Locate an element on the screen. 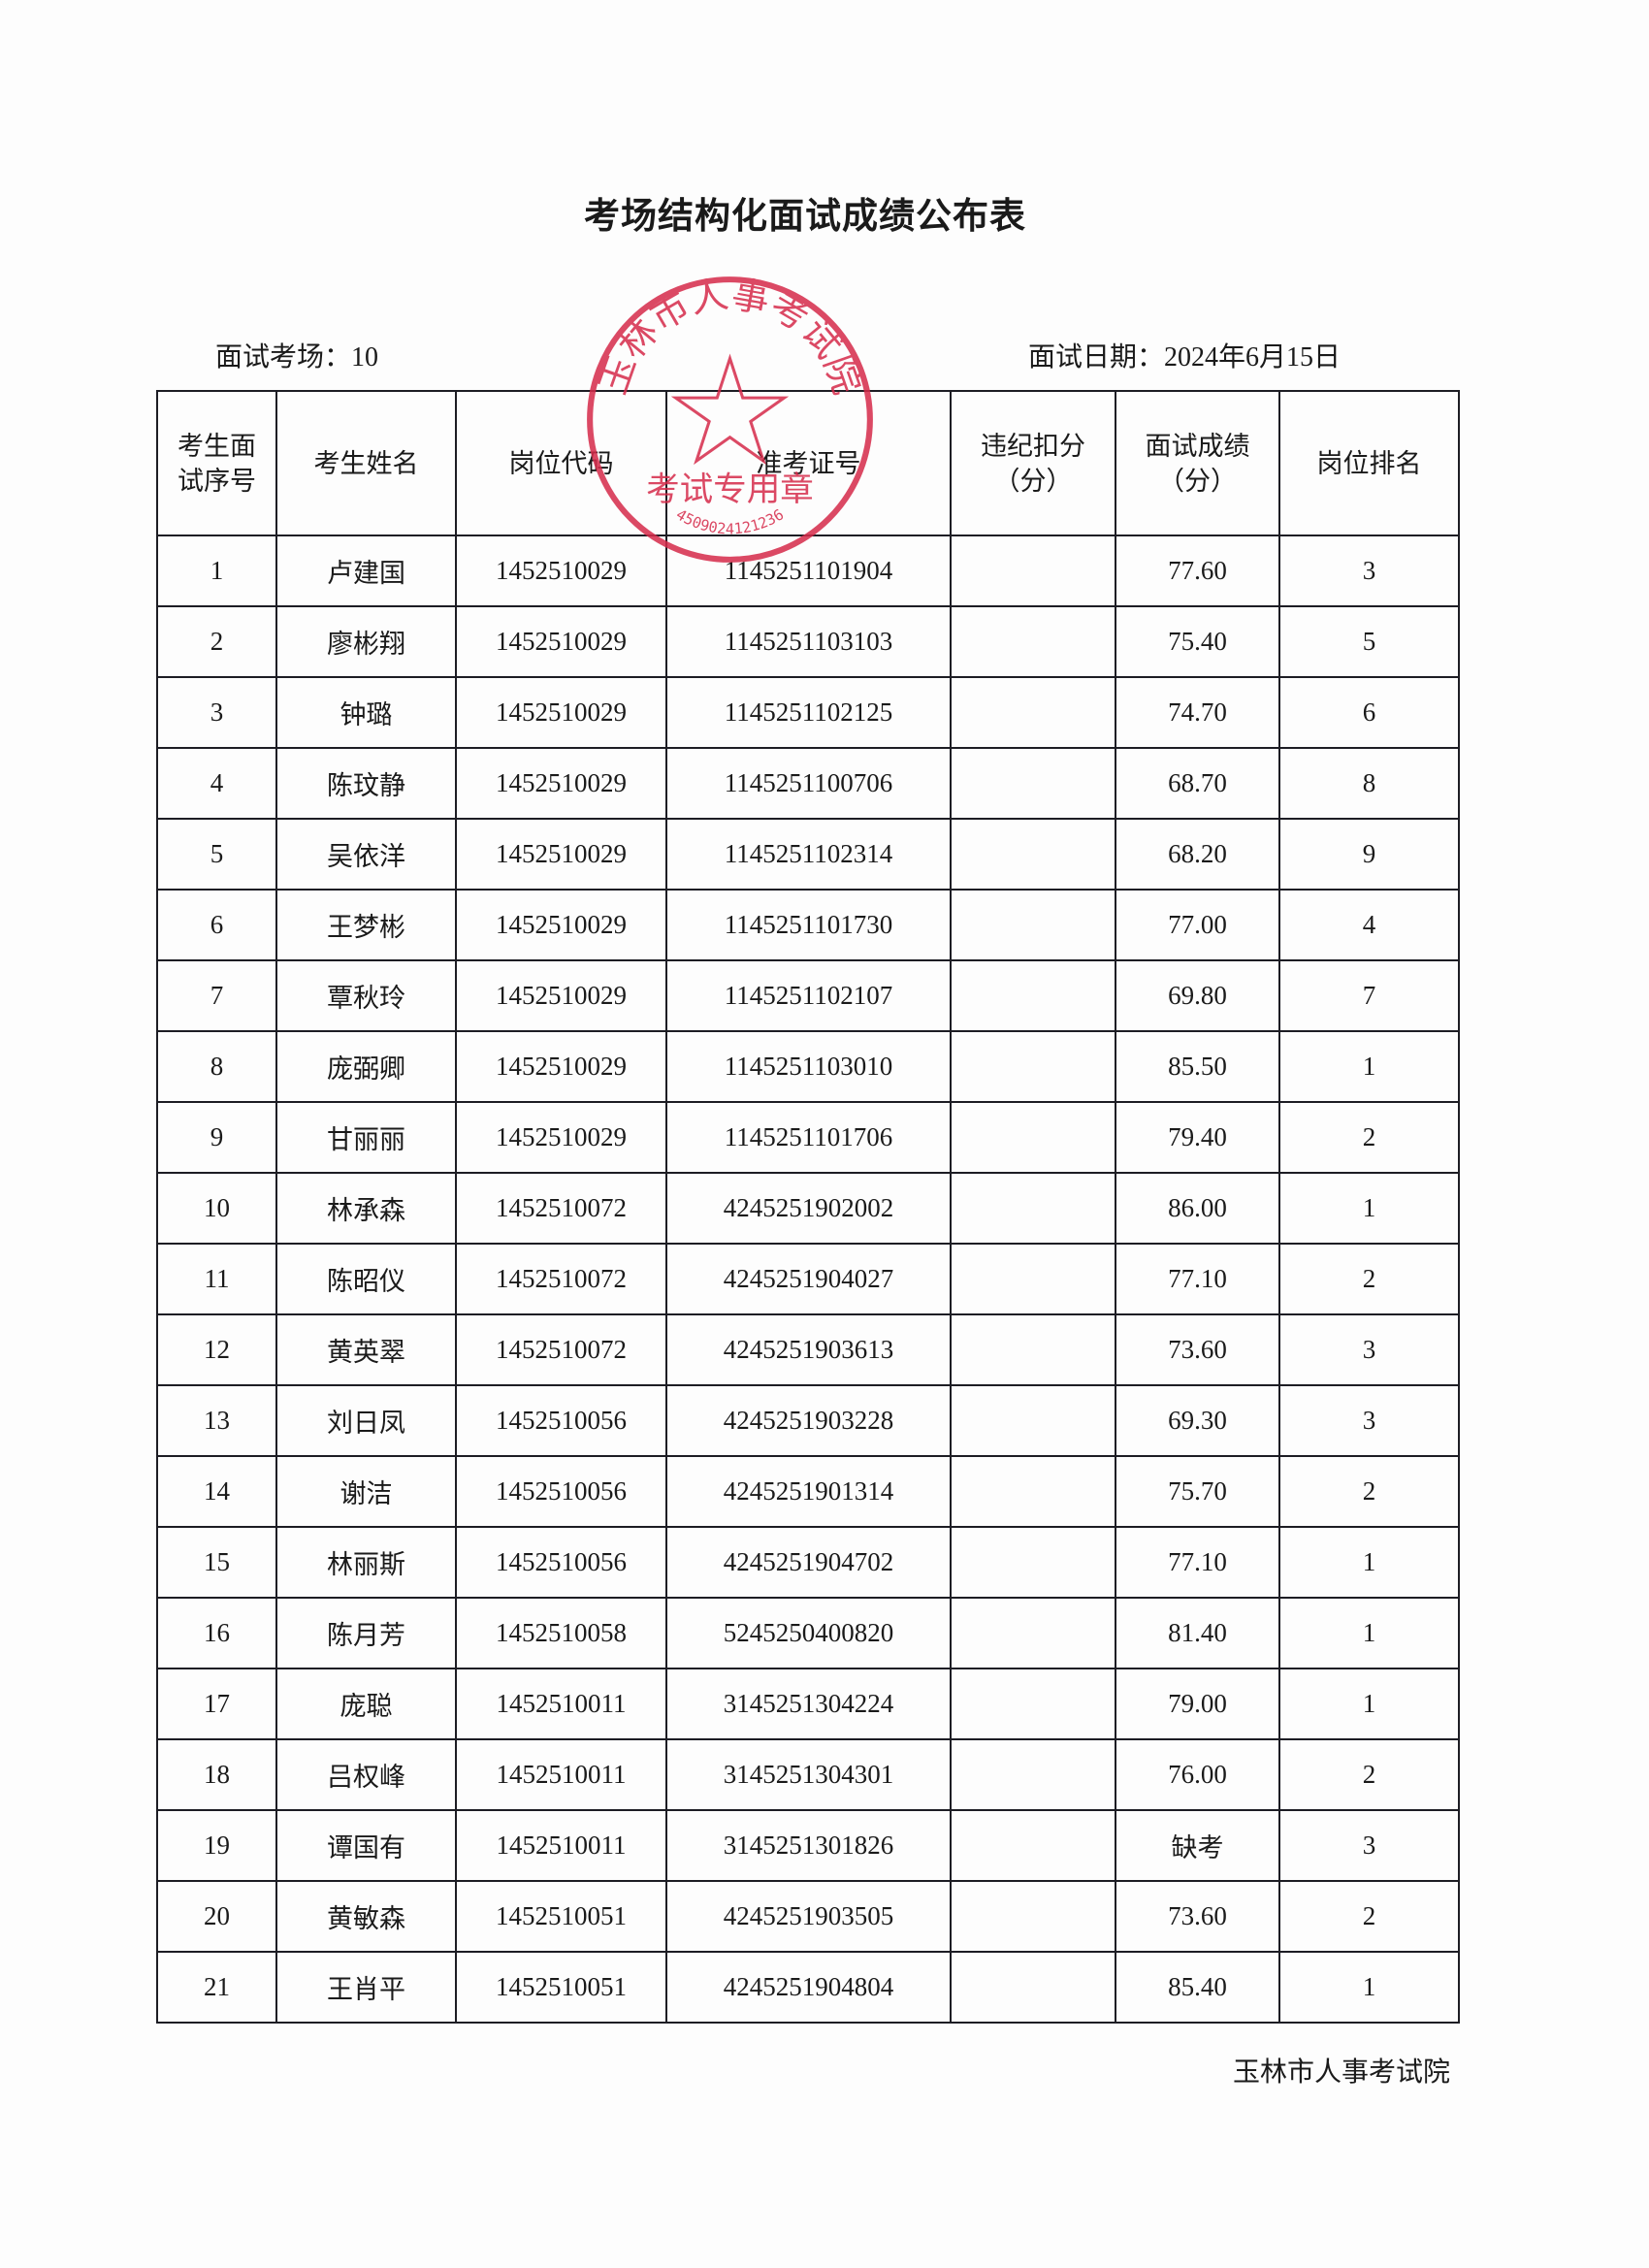  table-row: 3 钟璐 1452510029 1145251102125 74.70 6 is located at coordinates (808, 712).